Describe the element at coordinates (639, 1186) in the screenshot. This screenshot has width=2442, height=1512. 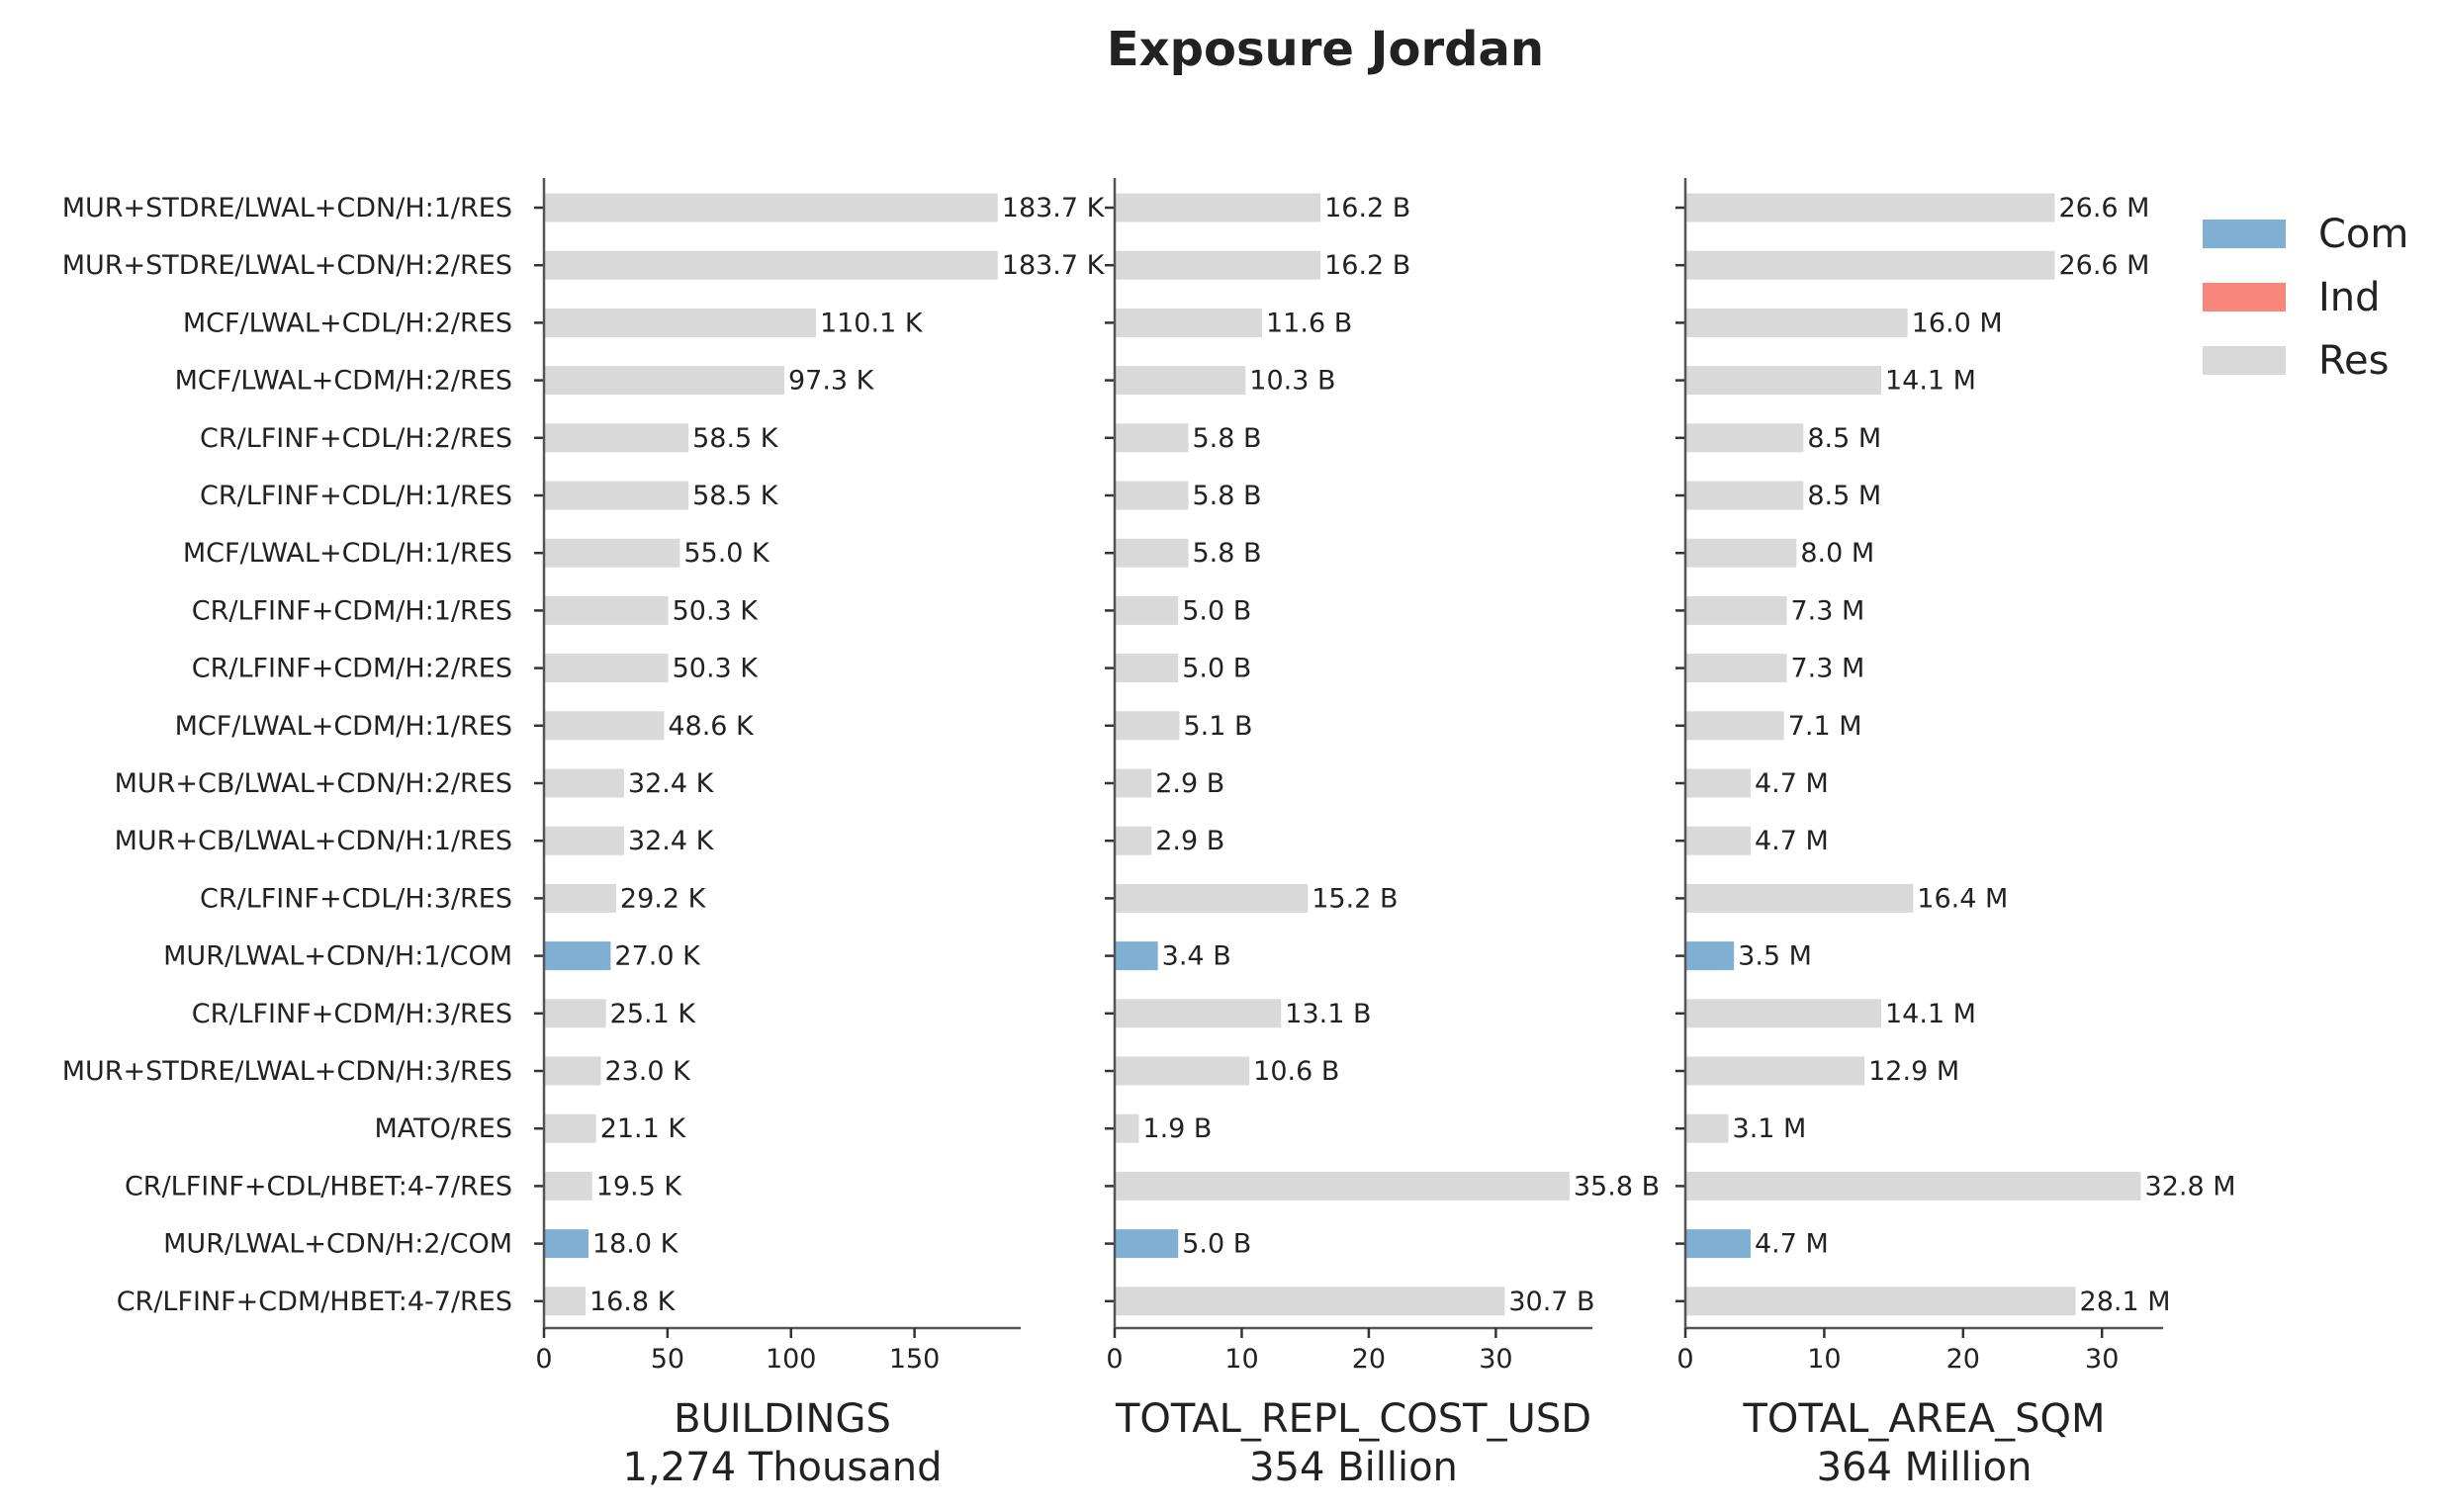
I see `value-label: 19.5 K` at that location.